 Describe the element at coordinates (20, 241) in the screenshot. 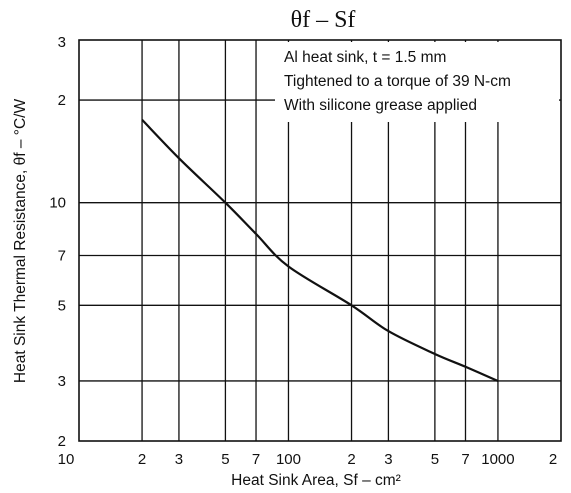

I see `y-axis-label: Heat Sink Thermal Resistance, θf – °C/W` at that location.